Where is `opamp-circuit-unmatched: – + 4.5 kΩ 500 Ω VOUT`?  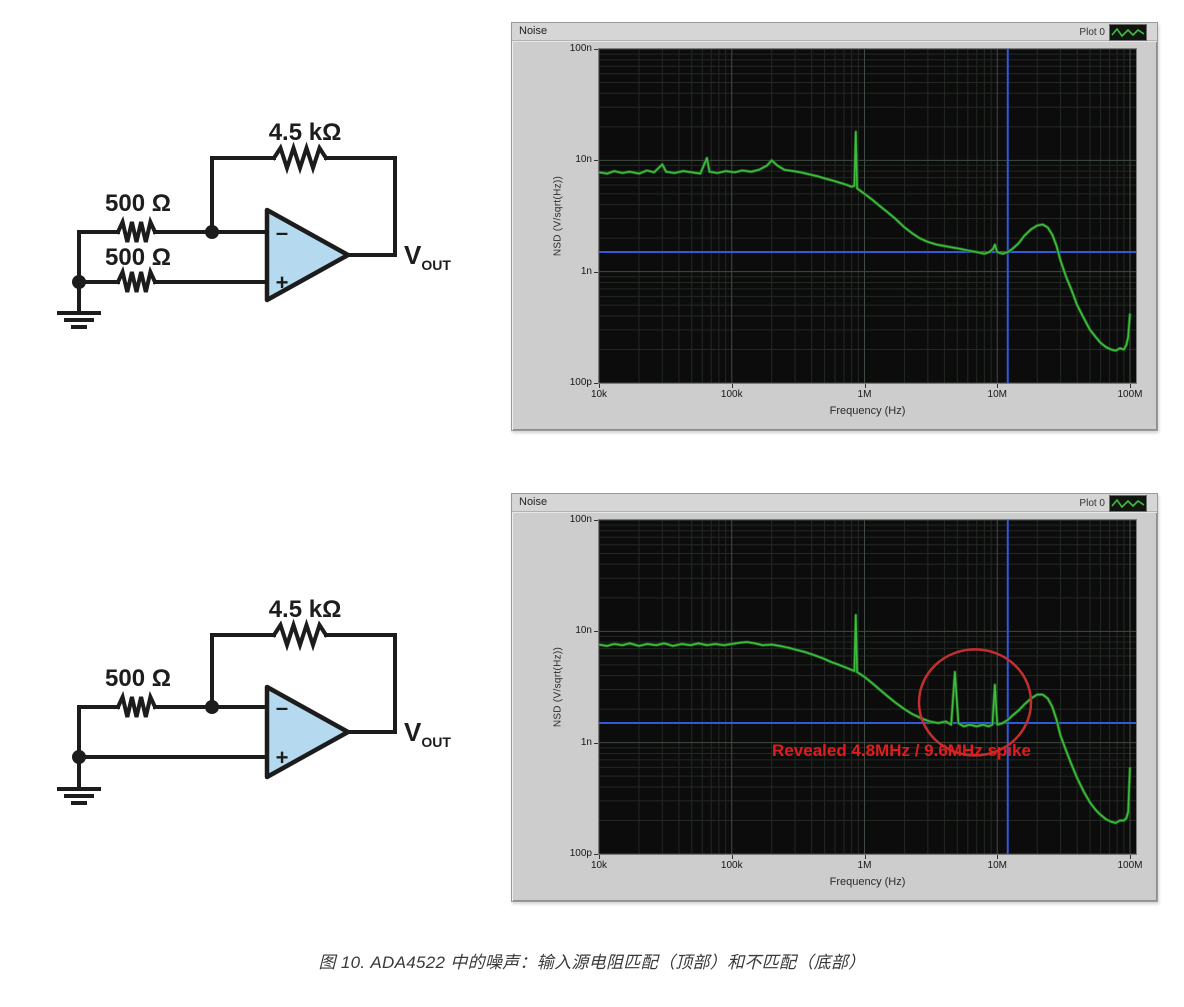 opamp-circuit-unmatched: – + 4.5 kΩ 500 Ω VOUT is located at coordinates (254, 700).